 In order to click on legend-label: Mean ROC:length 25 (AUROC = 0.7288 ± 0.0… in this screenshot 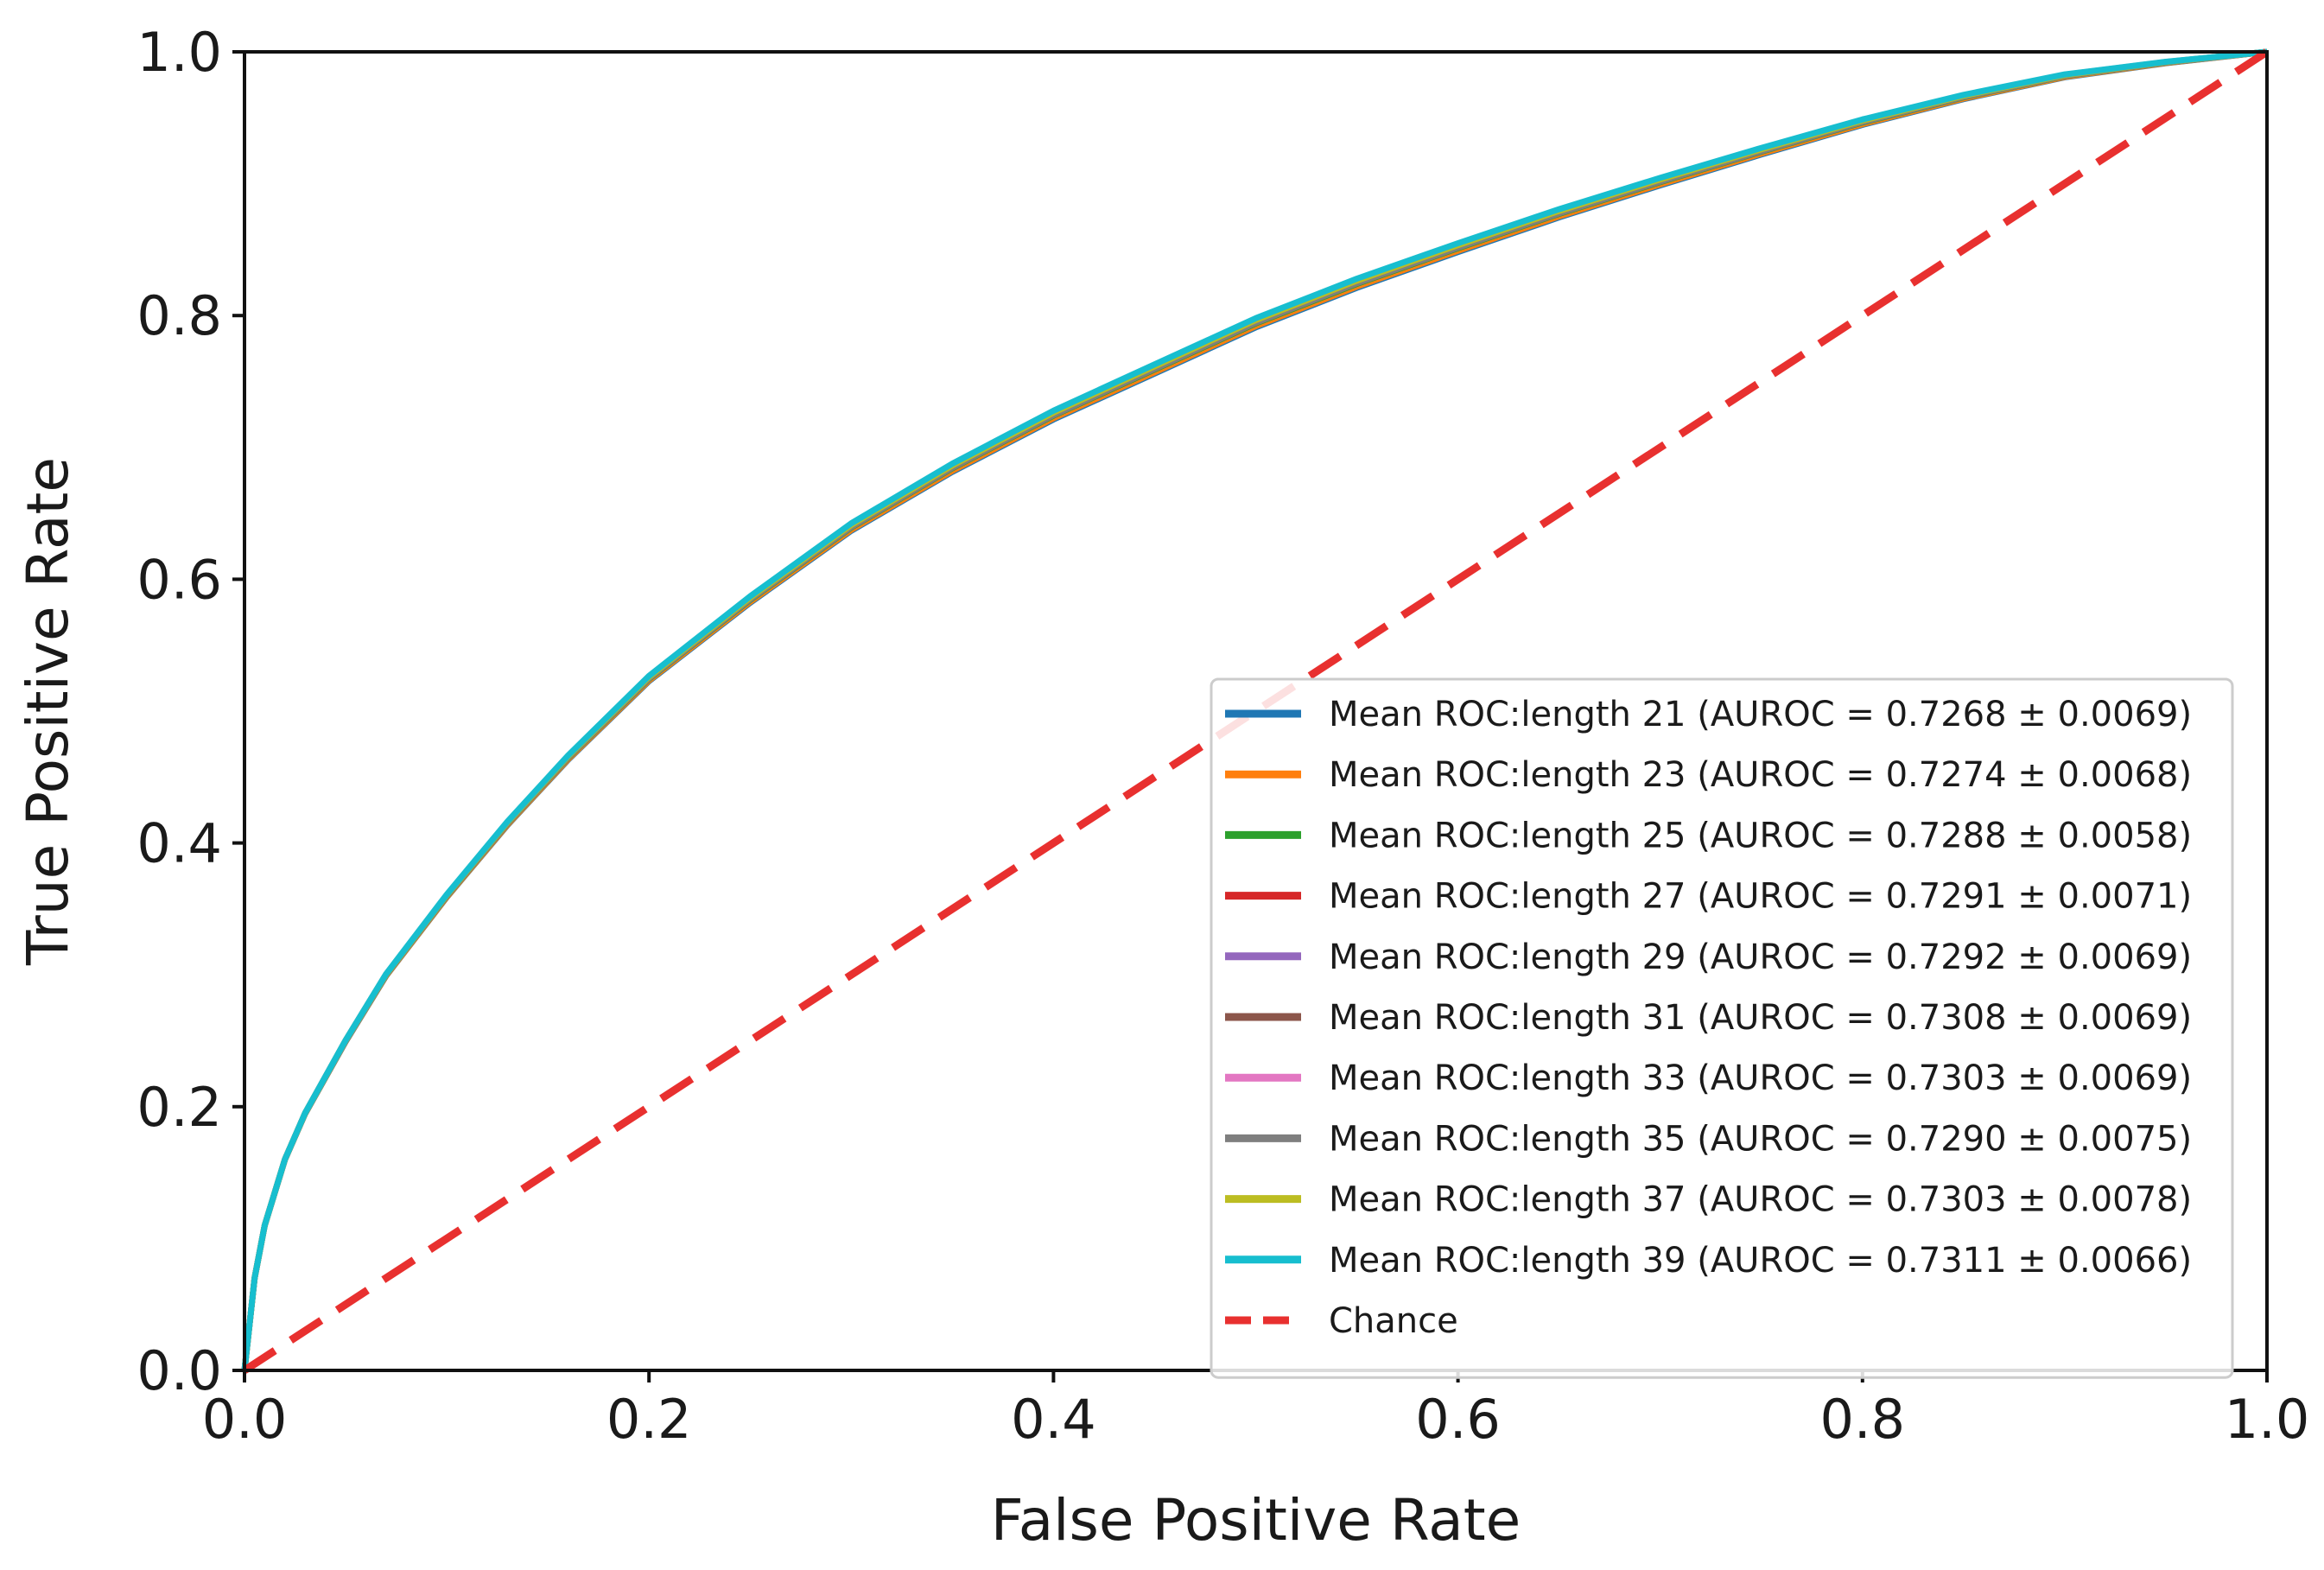, I will do `click(1760, 835)`.